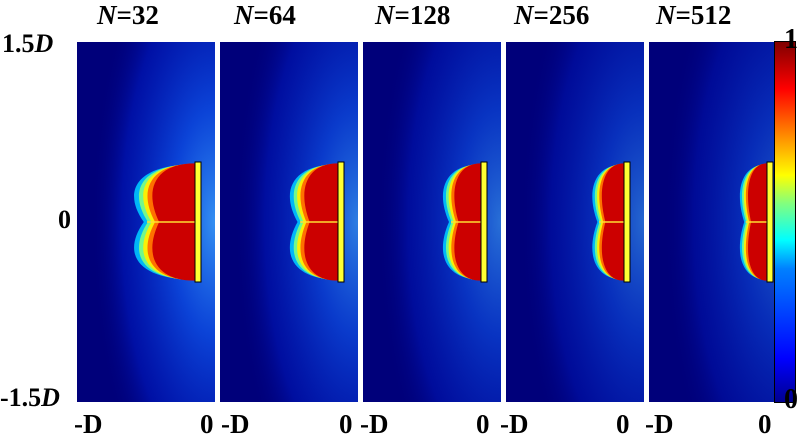 Image resolution: width=807 pixels, height=440 pixels. Describe the element at coordinates (44, 43) in the screenshot. I see `y-top-unit: D` at that location.